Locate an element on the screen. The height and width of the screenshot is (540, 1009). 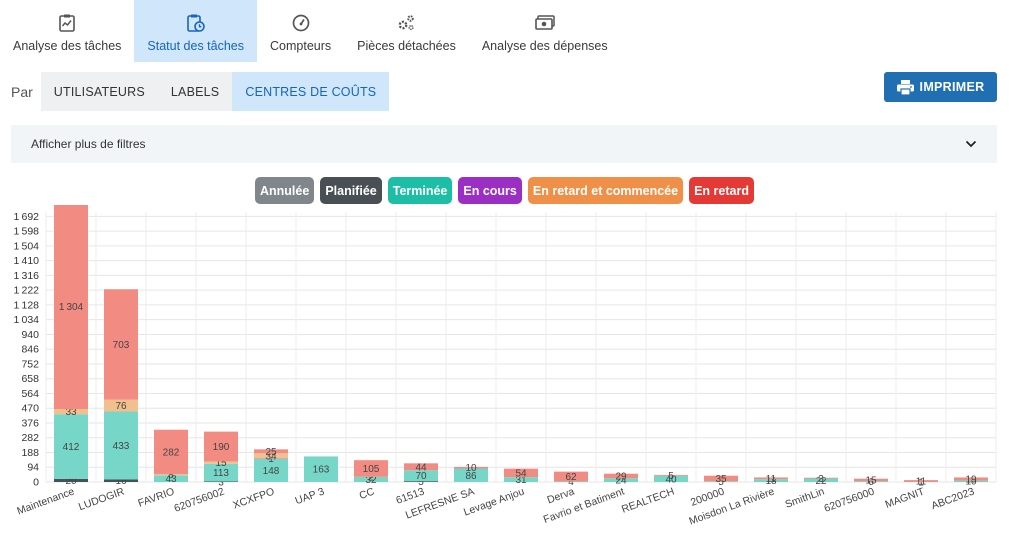
printer-icon is located at coordinates (905, 87).